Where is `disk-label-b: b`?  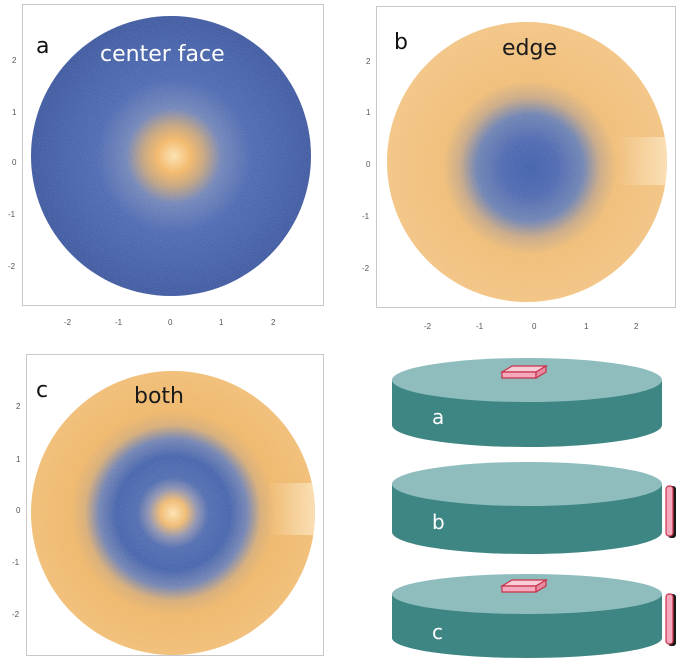 disk-label-b: b is located at coordinates (438, 522).